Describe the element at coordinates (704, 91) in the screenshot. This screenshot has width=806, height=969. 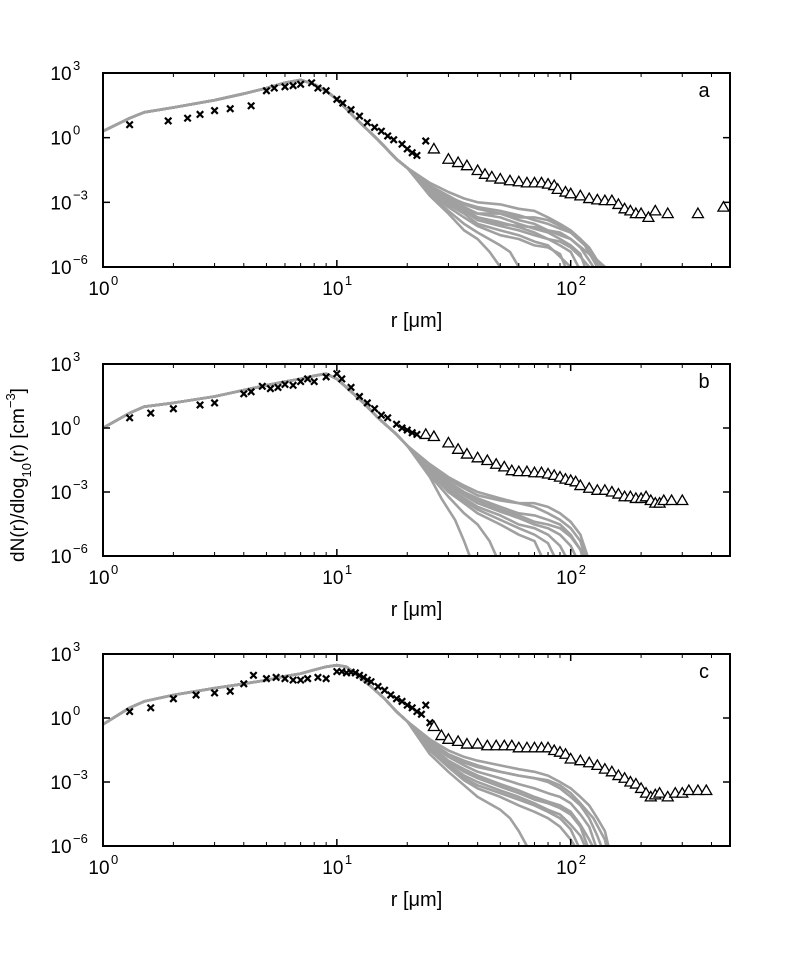
I see `panel-letter: a` at that location.